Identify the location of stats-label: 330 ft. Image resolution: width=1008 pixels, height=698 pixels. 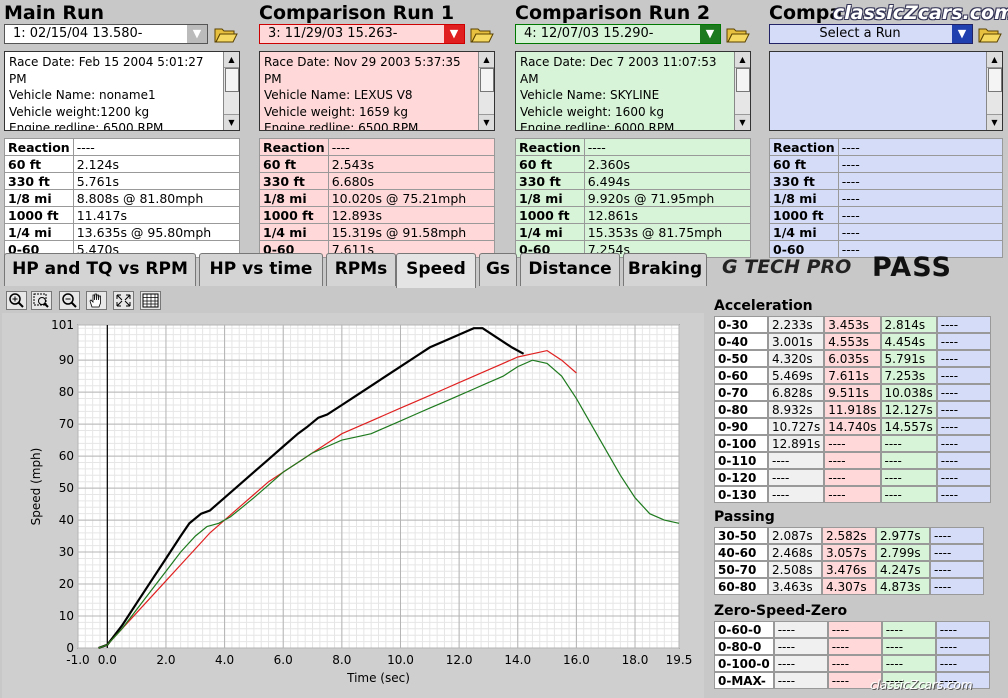
(39, 181).